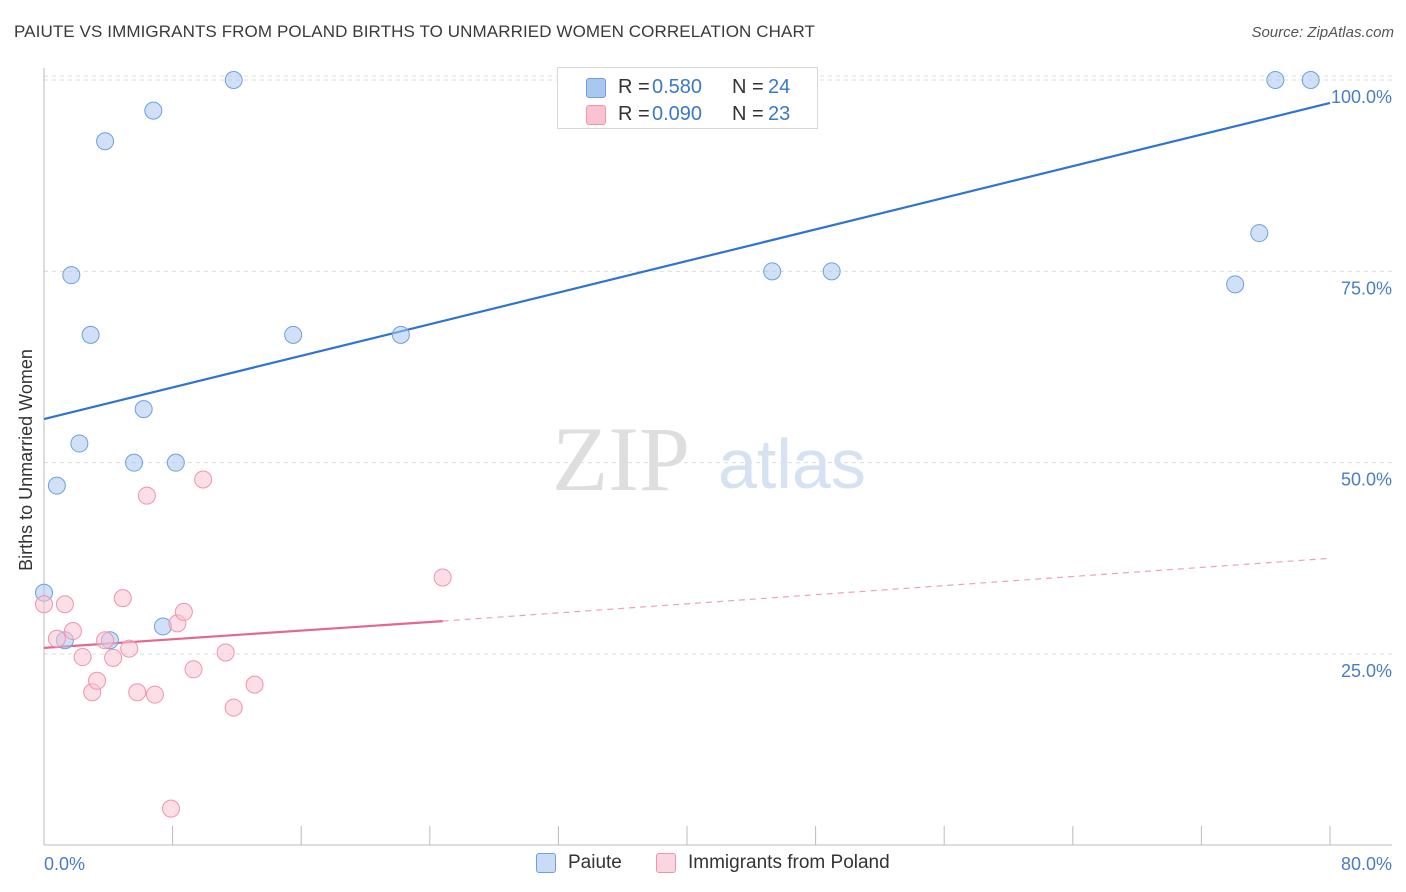 This screenshot has width=1406, height=892. Describe the element at coordinates (1366, 671) in the screenshot. I see `y-tick-label: 25.0%` at that location.